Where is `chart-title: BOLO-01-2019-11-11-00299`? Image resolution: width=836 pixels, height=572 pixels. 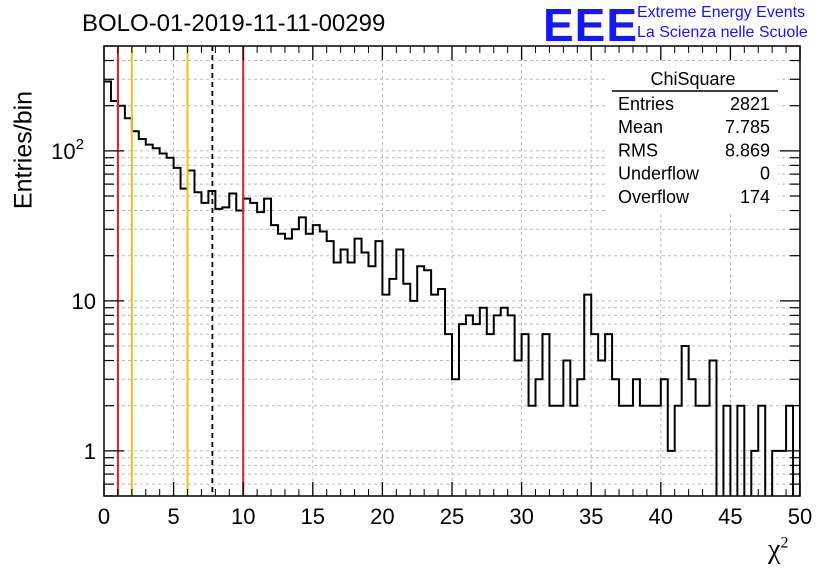
chart-title: BOLO-01-2019-11-11-00299 is located at coordinates (234, 23).